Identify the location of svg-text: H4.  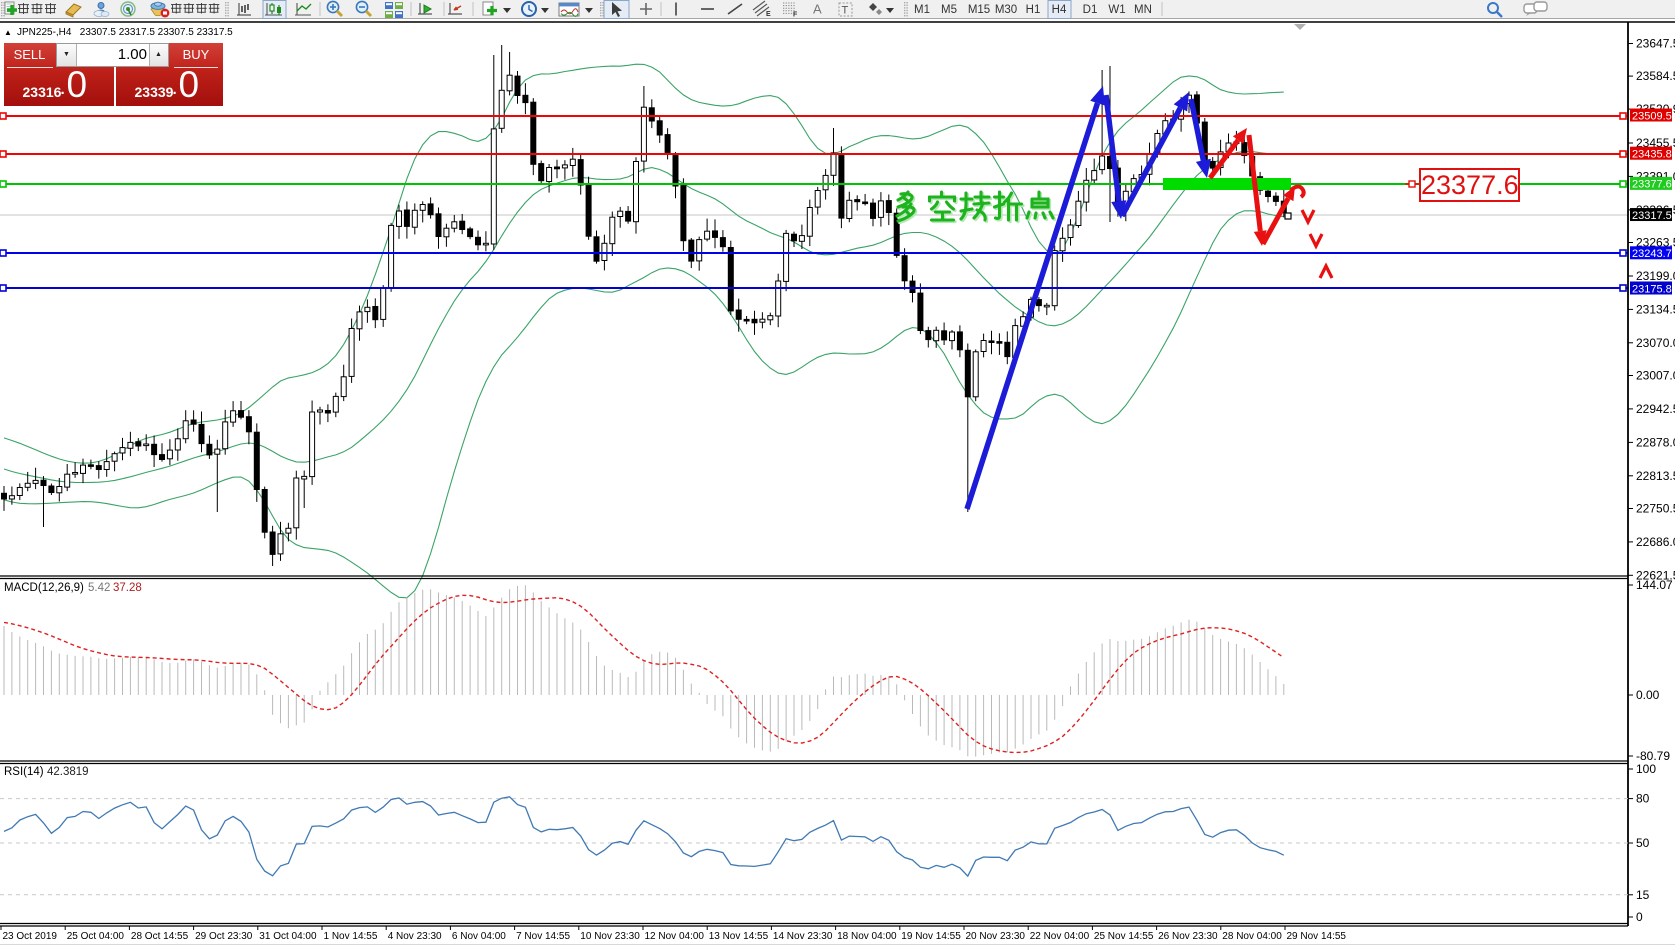
(1059, 10).